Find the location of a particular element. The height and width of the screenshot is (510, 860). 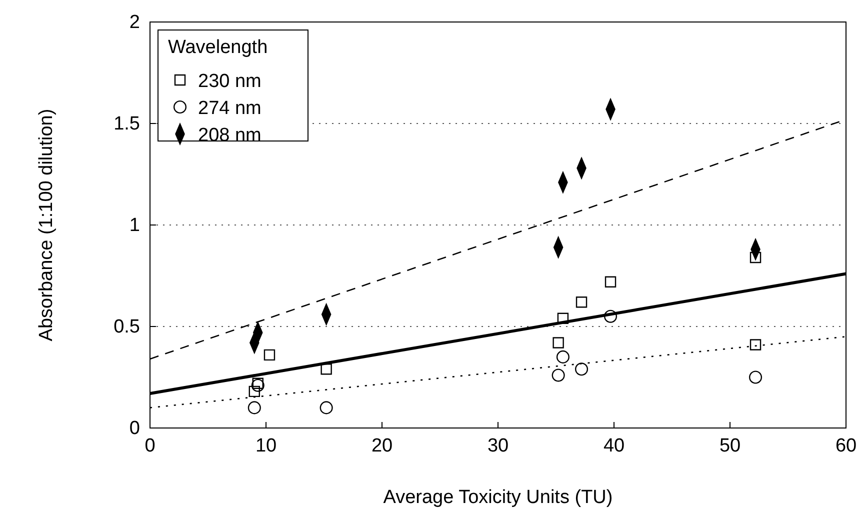

y-tick-label: 2 is located at coordinates (134, 23).